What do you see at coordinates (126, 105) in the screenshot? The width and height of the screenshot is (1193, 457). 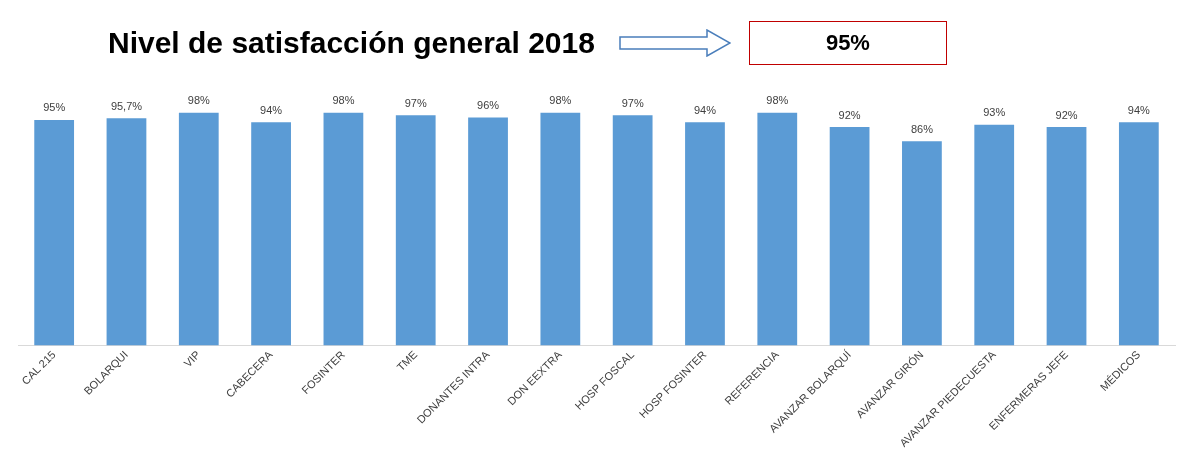 I see `data-label: 95,7%` at bounding box center [126, 105].